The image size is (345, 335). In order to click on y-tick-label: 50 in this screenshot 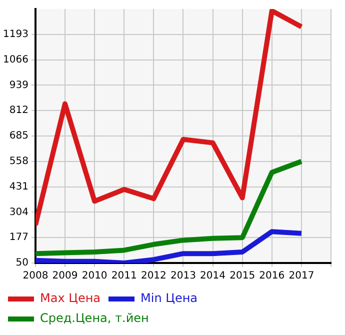, I will do `click(22, 263)`.